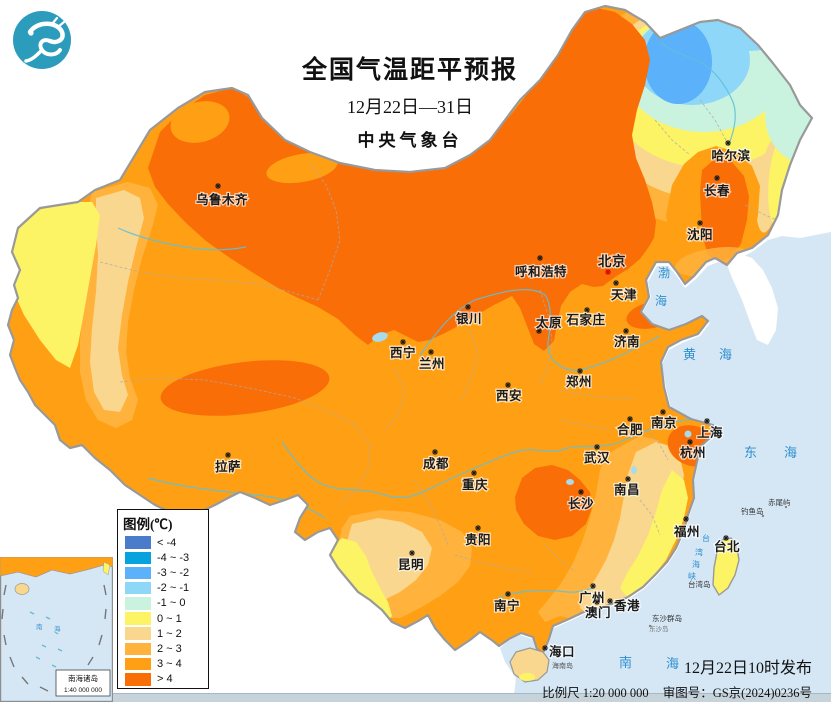  Describe the element at coordinates (693, 450) in the screenshot. I see `city-杭州: 杭州` at that location.